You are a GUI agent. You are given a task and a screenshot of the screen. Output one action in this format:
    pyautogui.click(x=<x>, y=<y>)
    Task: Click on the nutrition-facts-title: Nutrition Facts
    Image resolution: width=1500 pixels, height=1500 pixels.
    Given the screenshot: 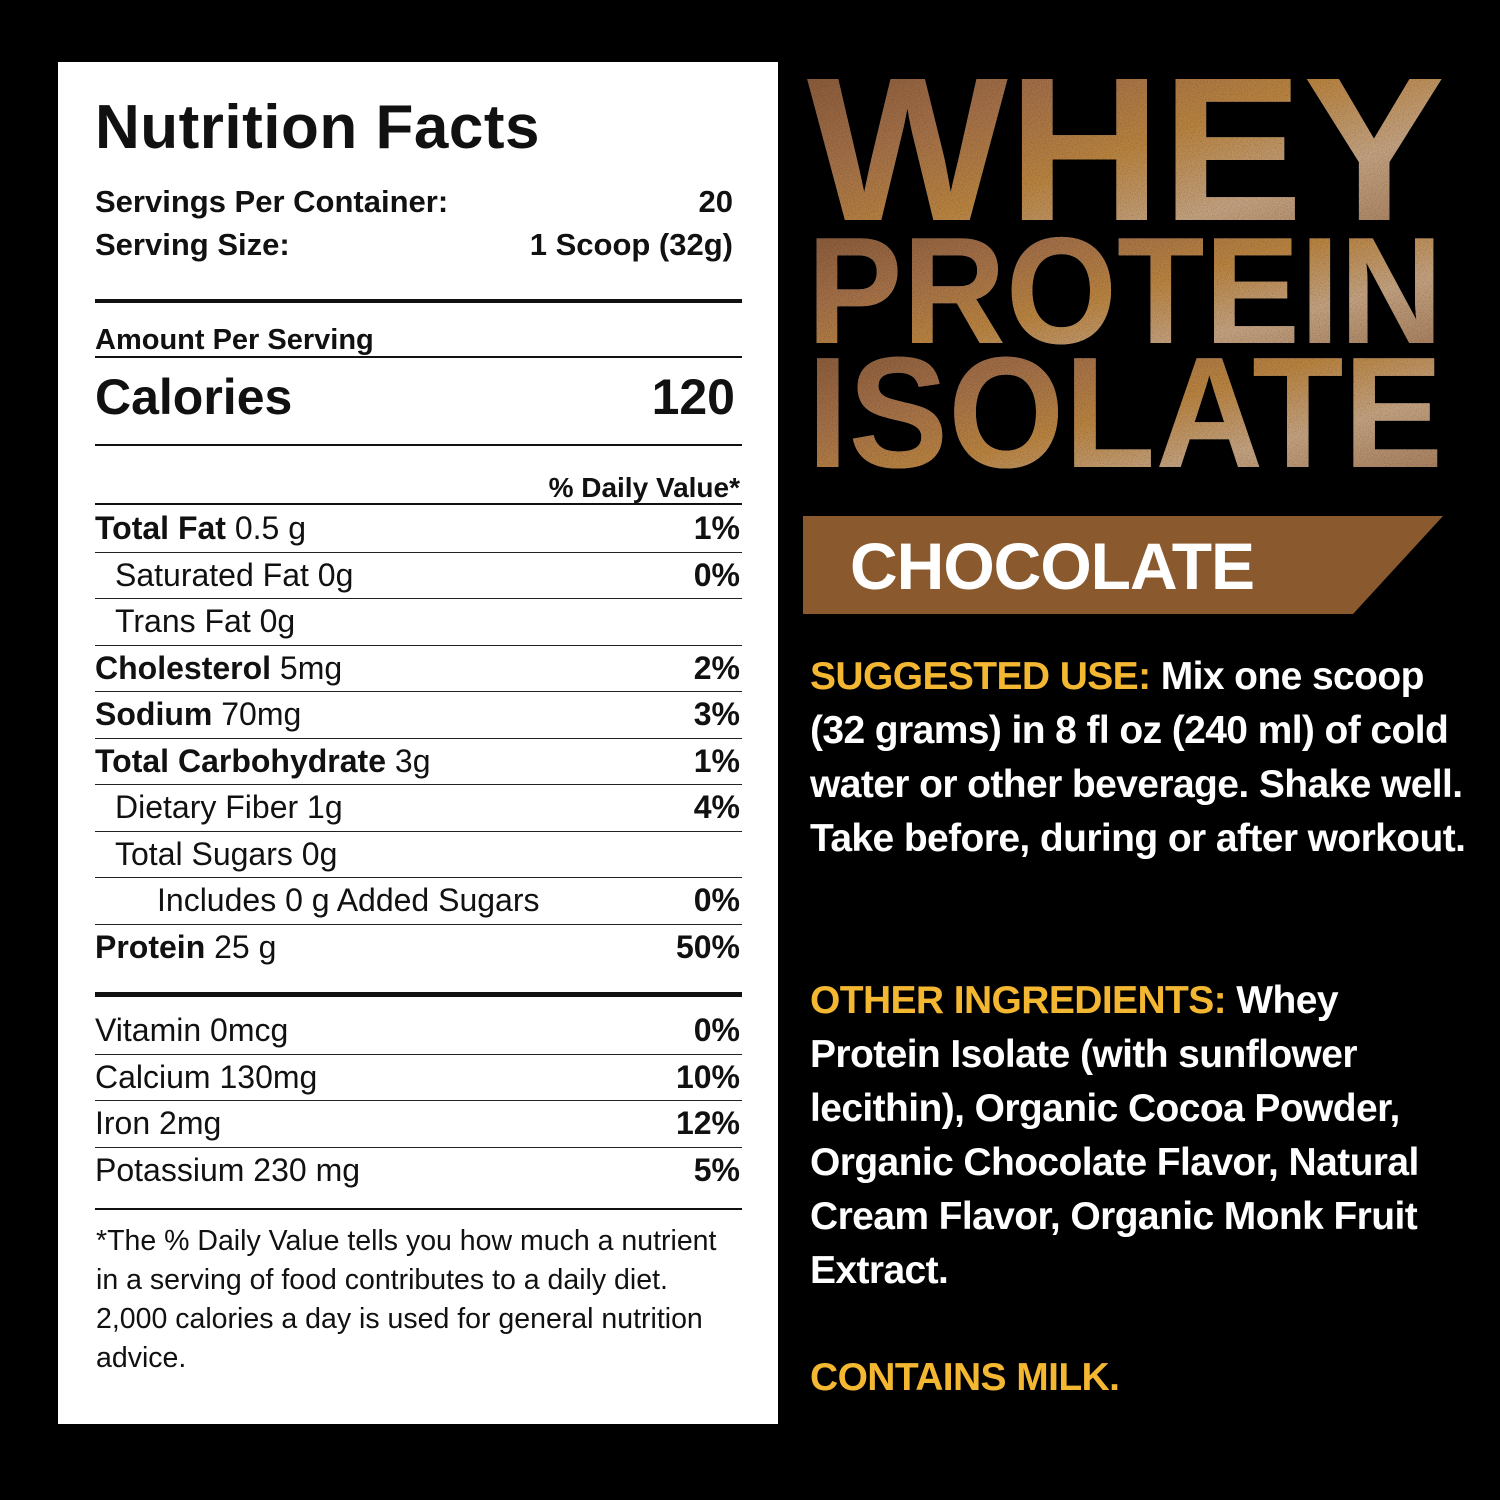 What is the action you would take?
    pyautogui.click(x=317, y=127)
    